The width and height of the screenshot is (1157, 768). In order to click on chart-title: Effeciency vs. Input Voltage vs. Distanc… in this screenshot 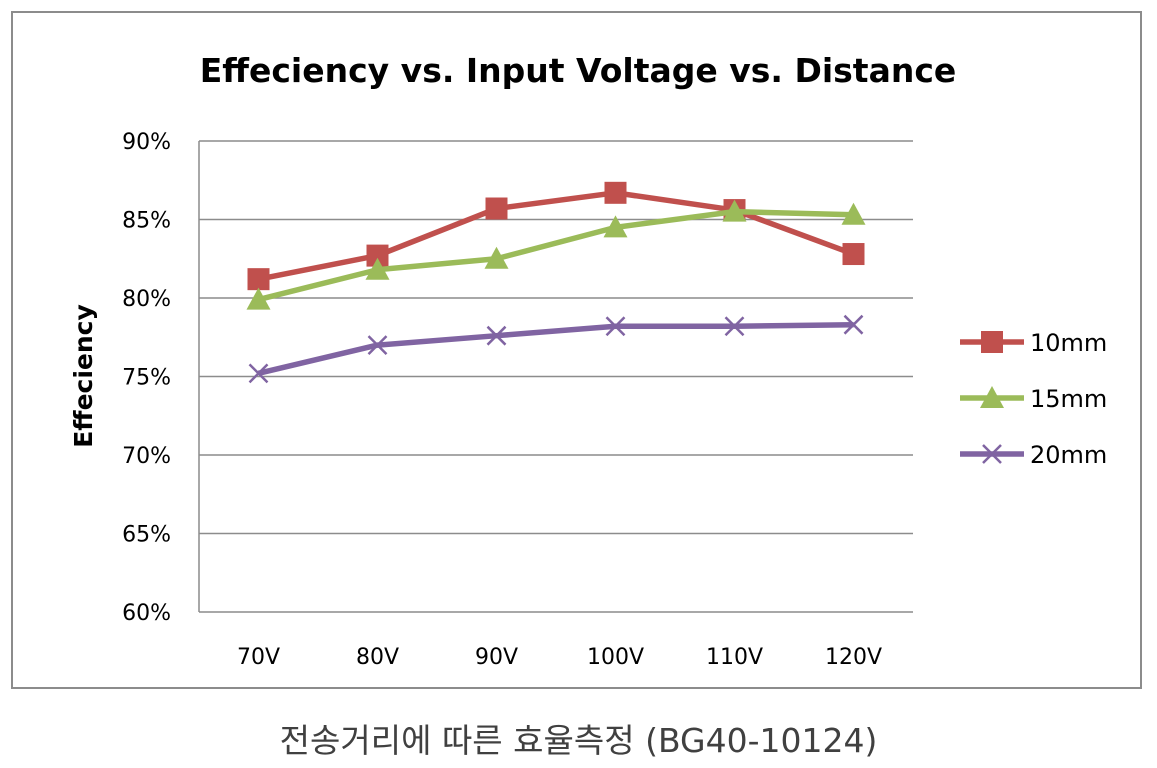, I will do `click(578, 70)`.